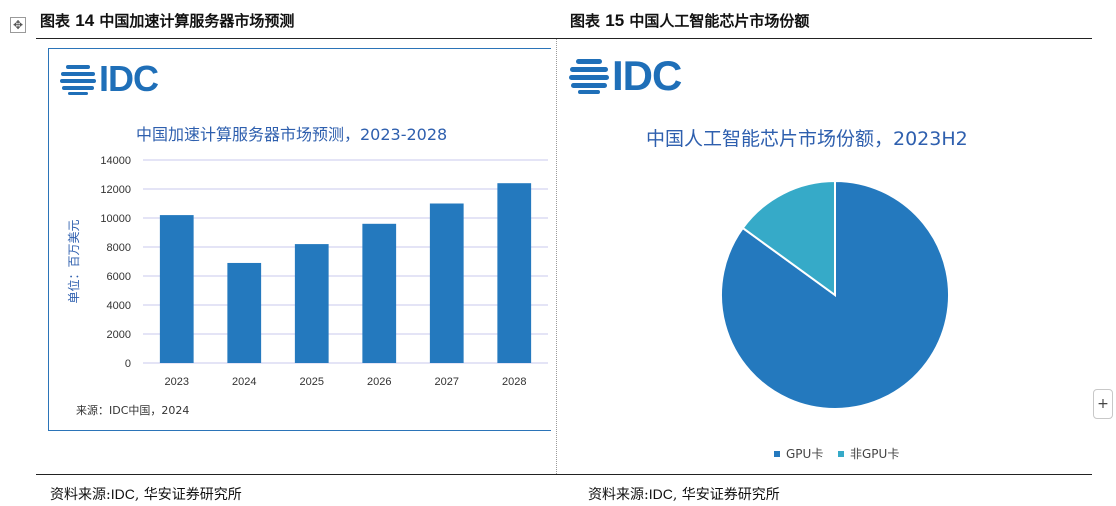 The height and width of the screenshot is (506, 1116). What do you see at coordinates (177, 382) in the screenshot?
I see `x-tick-label: 2023` at bounding box center [177, 382].